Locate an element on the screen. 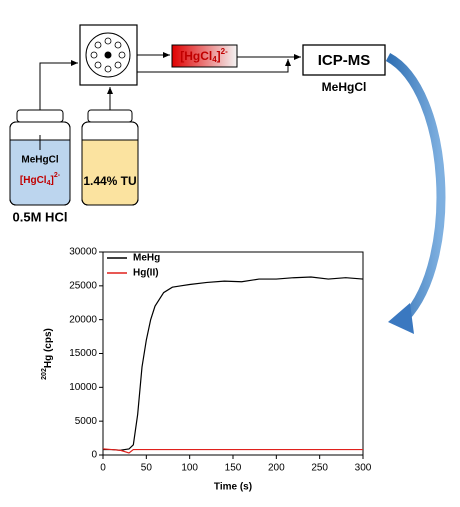  complex-label: [HgCl4]2- is located at coordinates (204, 55).